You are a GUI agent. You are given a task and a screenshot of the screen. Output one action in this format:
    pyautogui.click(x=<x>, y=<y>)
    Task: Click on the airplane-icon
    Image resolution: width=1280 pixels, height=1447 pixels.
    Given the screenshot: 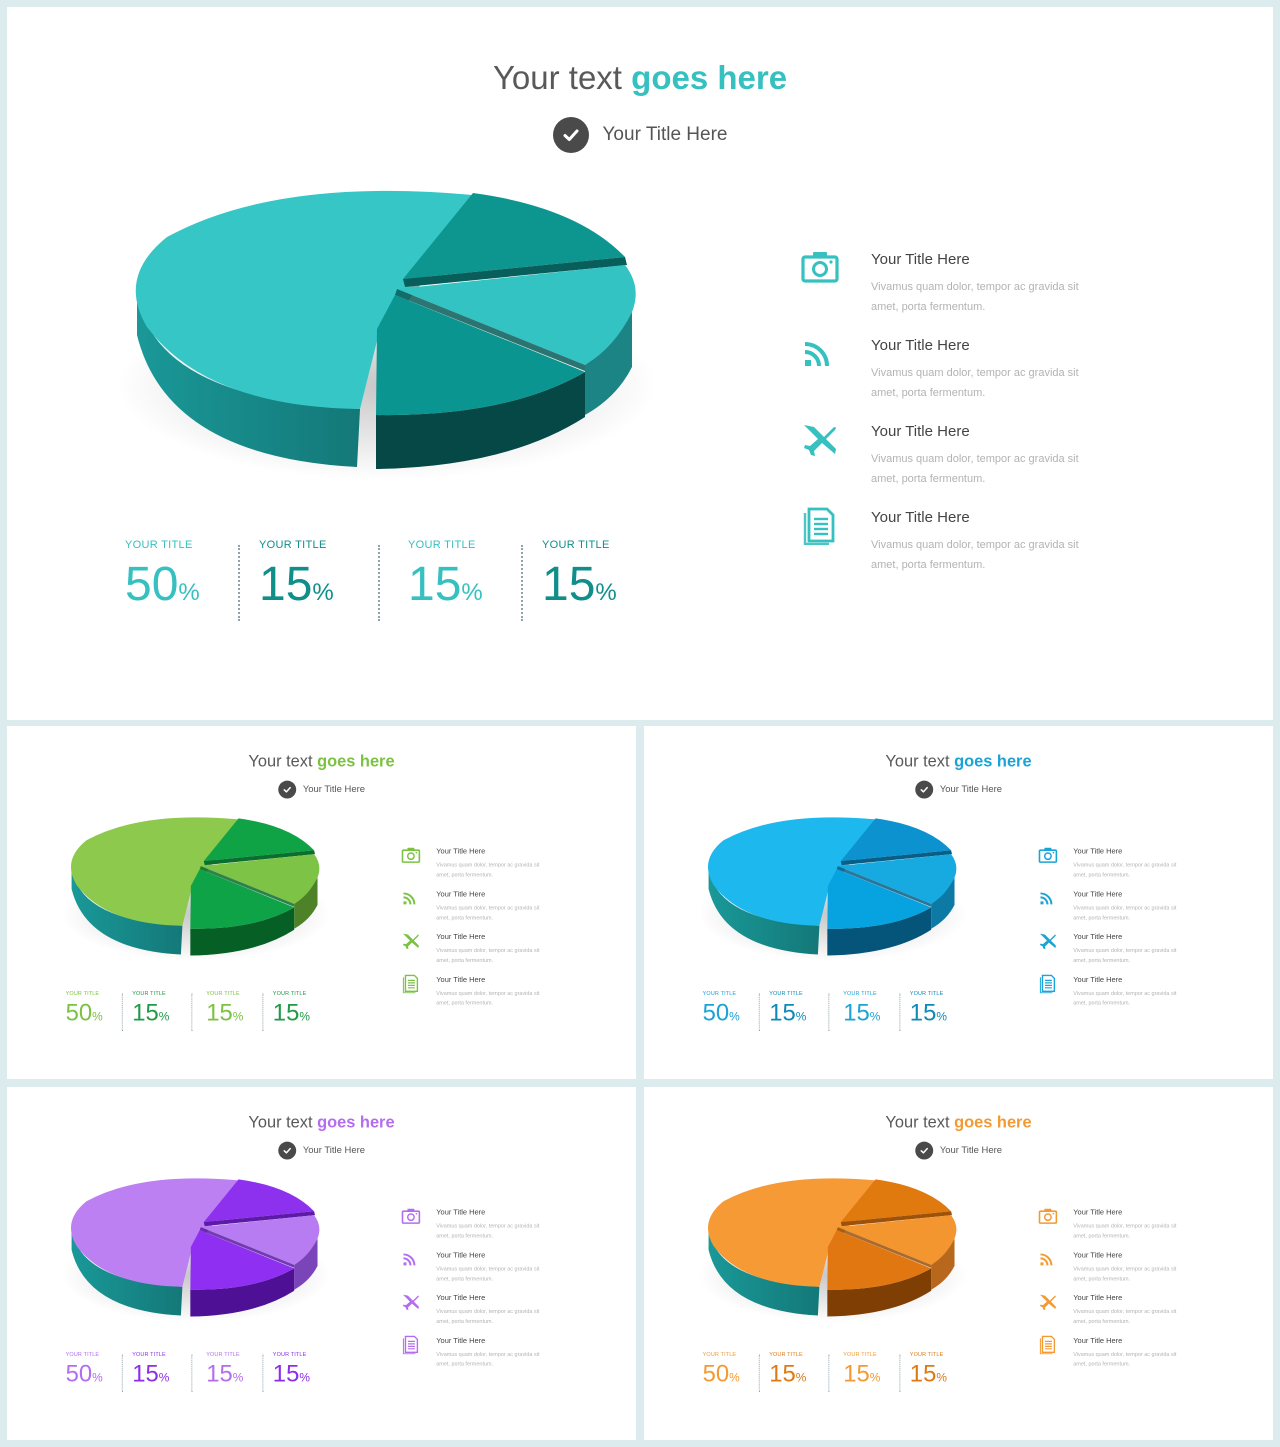 What is the action you would take?
    pyautogui.click(x=1048, y=941)
    